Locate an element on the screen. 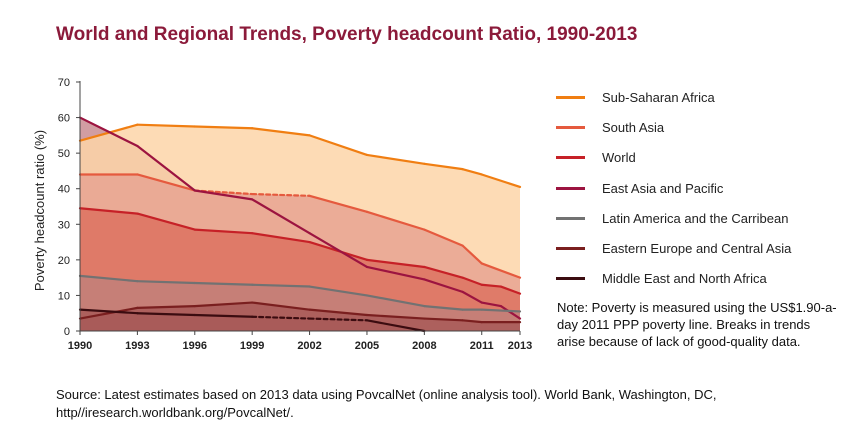  x-tick-label: 1990 is located at coordinates (80, 346).